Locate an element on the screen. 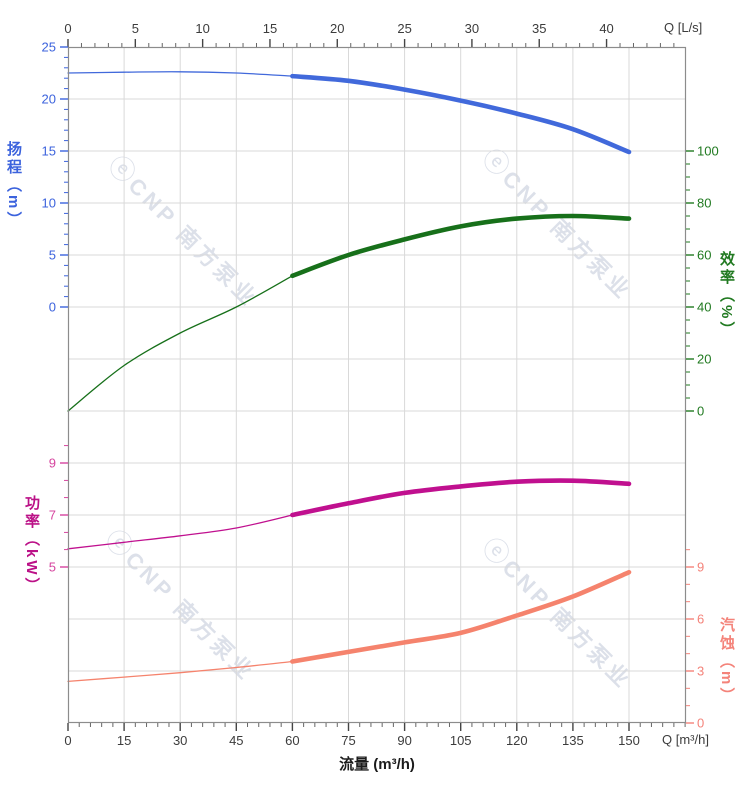 The height and width of the screenshot is (797, 752). head-curve is located at coordinates (349, 113).